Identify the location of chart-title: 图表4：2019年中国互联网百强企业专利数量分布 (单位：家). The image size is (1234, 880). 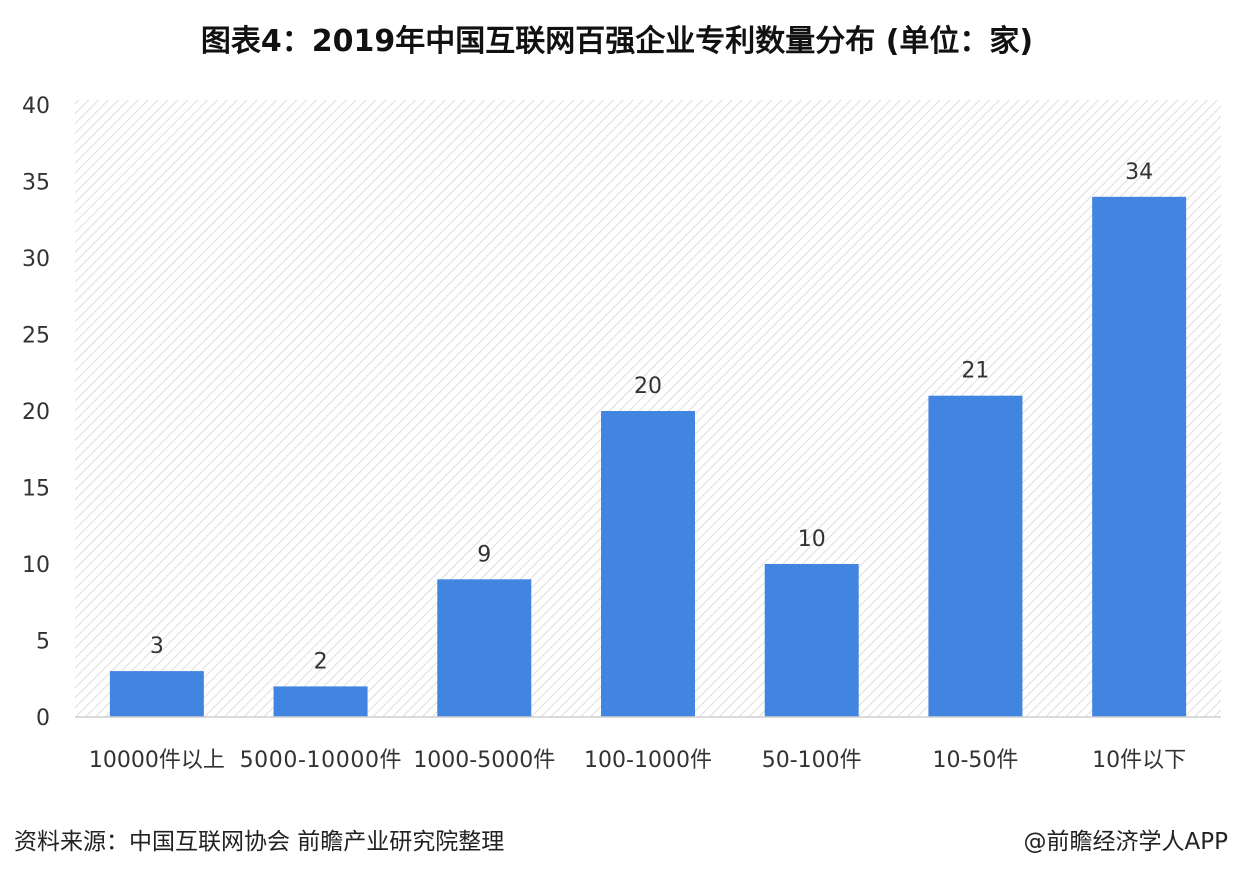
(617, 41).